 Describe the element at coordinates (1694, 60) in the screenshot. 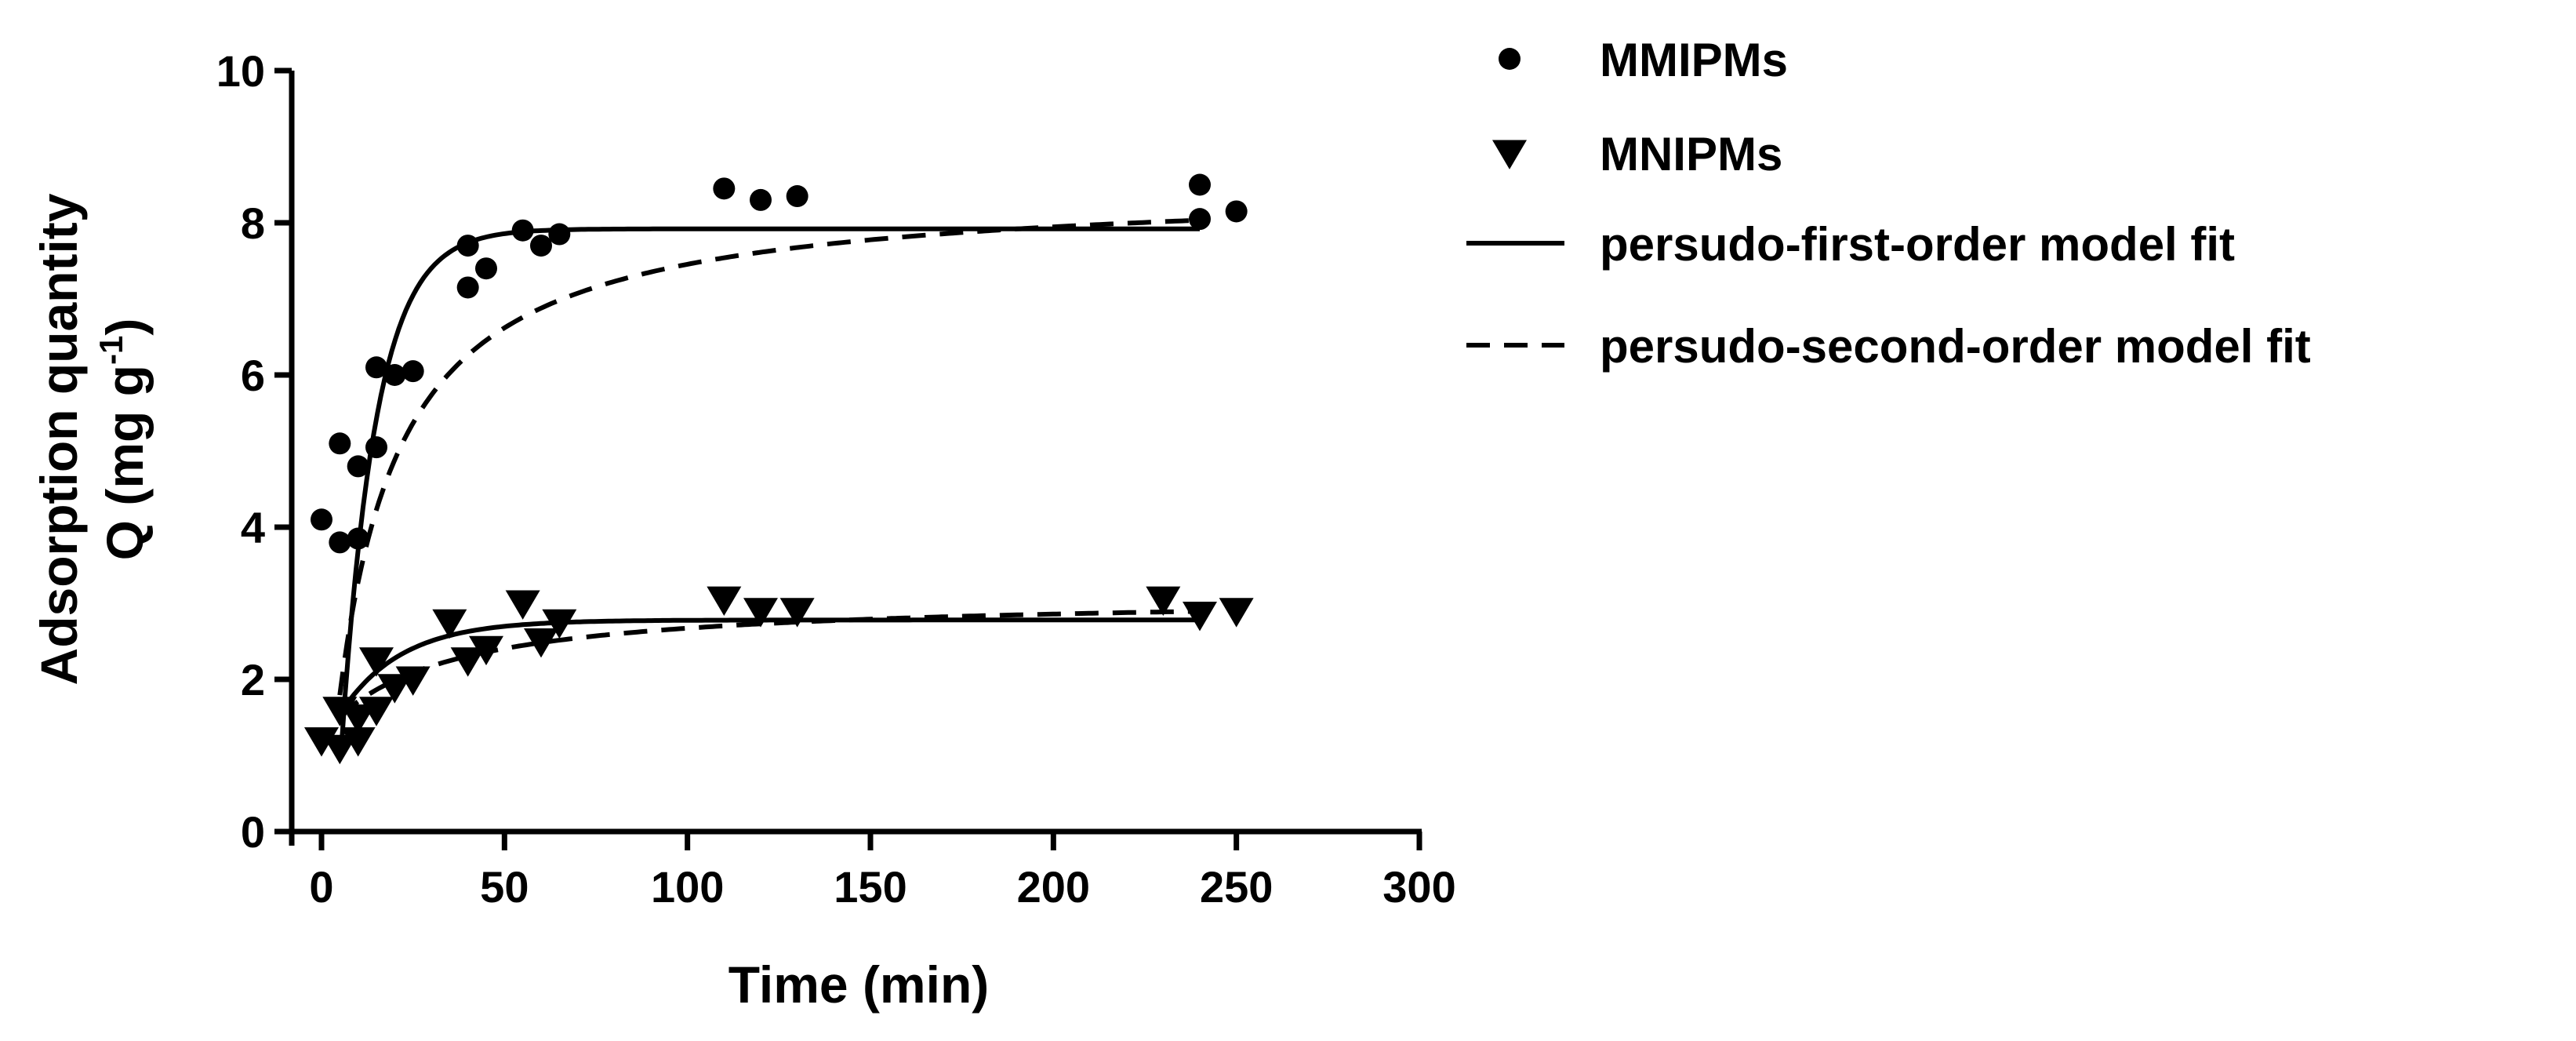

I see `legend-label-0: MMIPMs` at that location.